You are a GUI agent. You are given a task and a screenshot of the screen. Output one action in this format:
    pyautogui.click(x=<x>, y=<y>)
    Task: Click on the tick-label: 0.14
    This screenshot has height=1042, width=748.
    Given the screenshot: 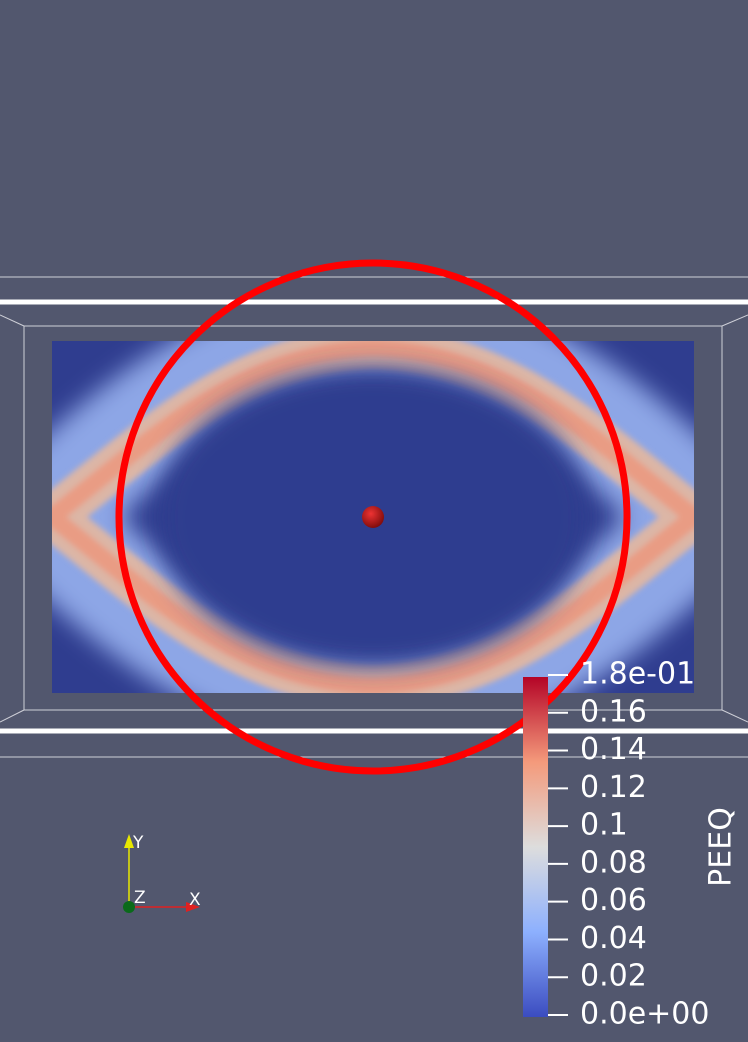 What is the action you would take?
    pyautogui.click(x=613, y=749)
    